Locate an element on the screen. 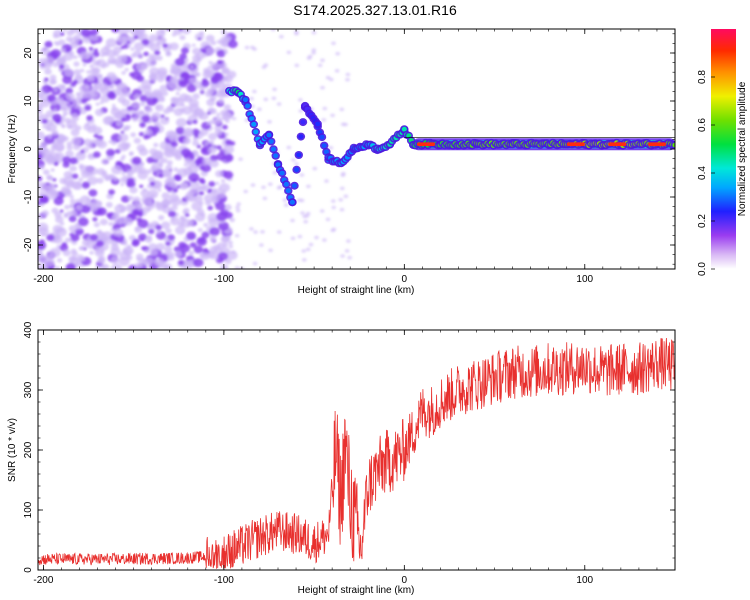 Image resolution: width=750 pixels, height=600 pixels. x-tick-label: 100 is located at coordinates (584, 279).